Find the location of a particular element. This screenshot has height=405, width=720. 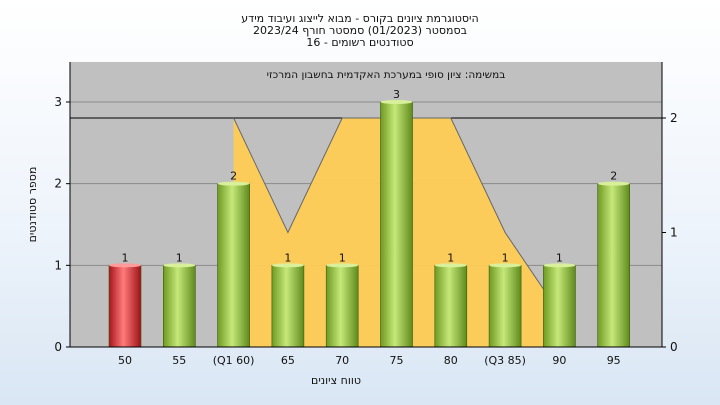

x-tick-label: 80 is located at coordinates (451, 360).